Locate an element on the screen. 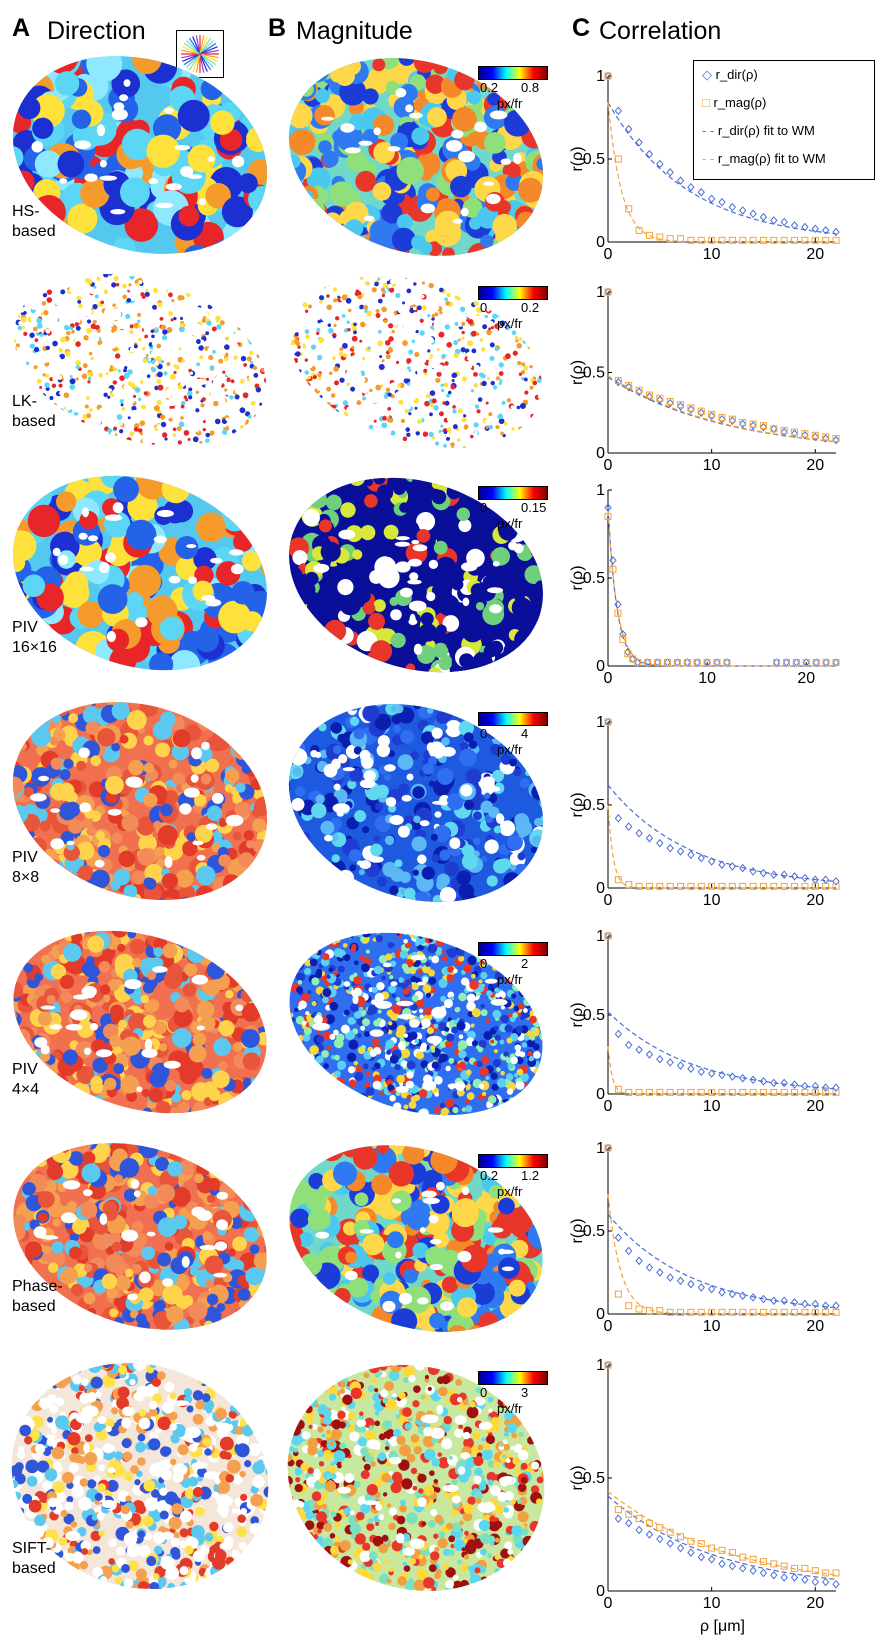 The height and width of the screenshot is (1639, 877). x-tick-label: 10 is located at coordinates (707, 678).